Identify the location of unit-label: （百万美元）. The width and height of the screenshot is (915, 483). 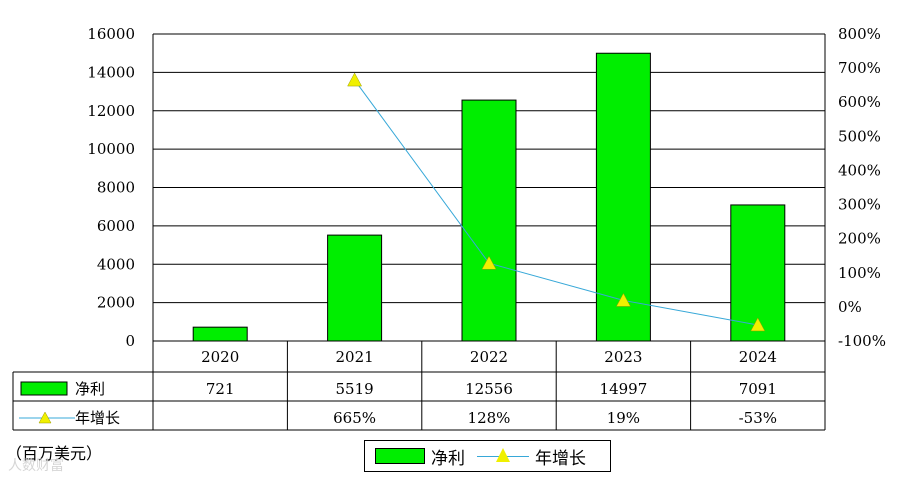
(54, 453).